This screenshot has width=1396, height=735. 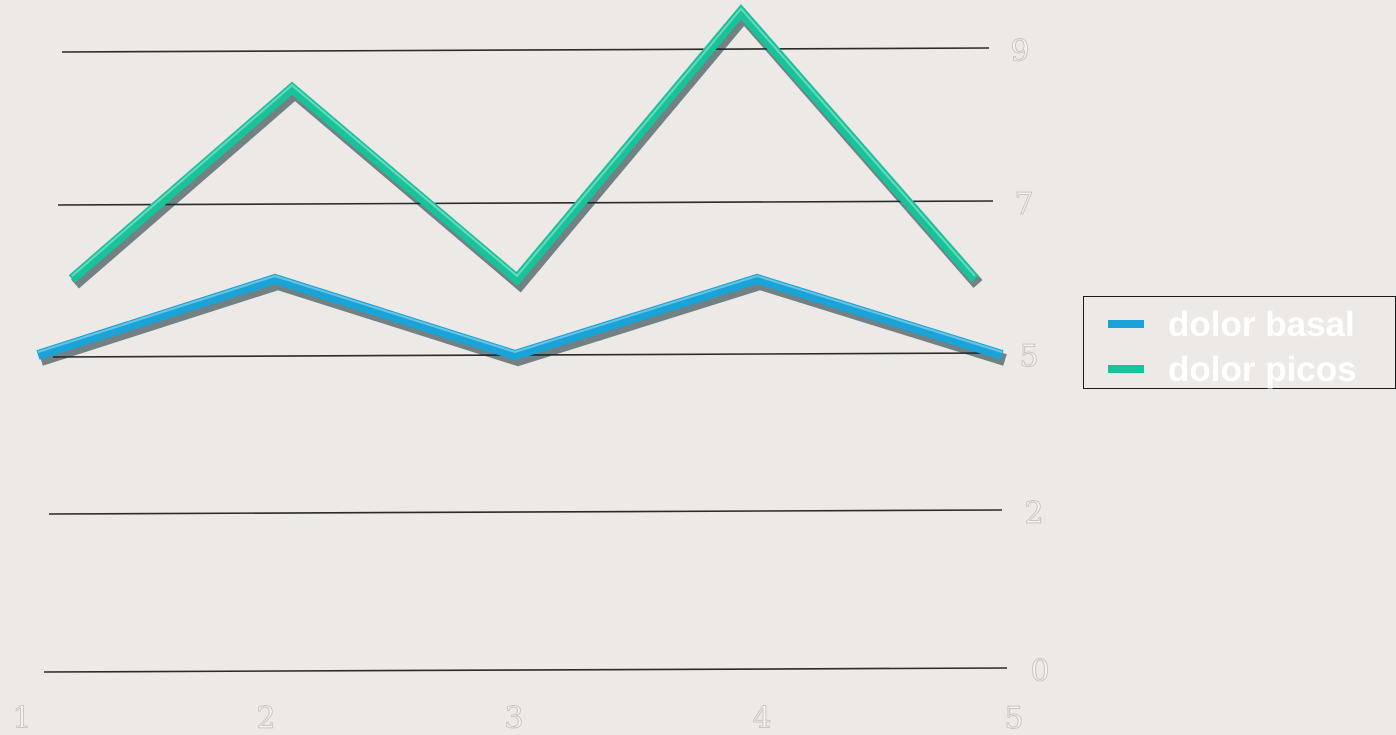 I want to click on legend: dolor basal dolor picos, so click(x=1239, y=342).